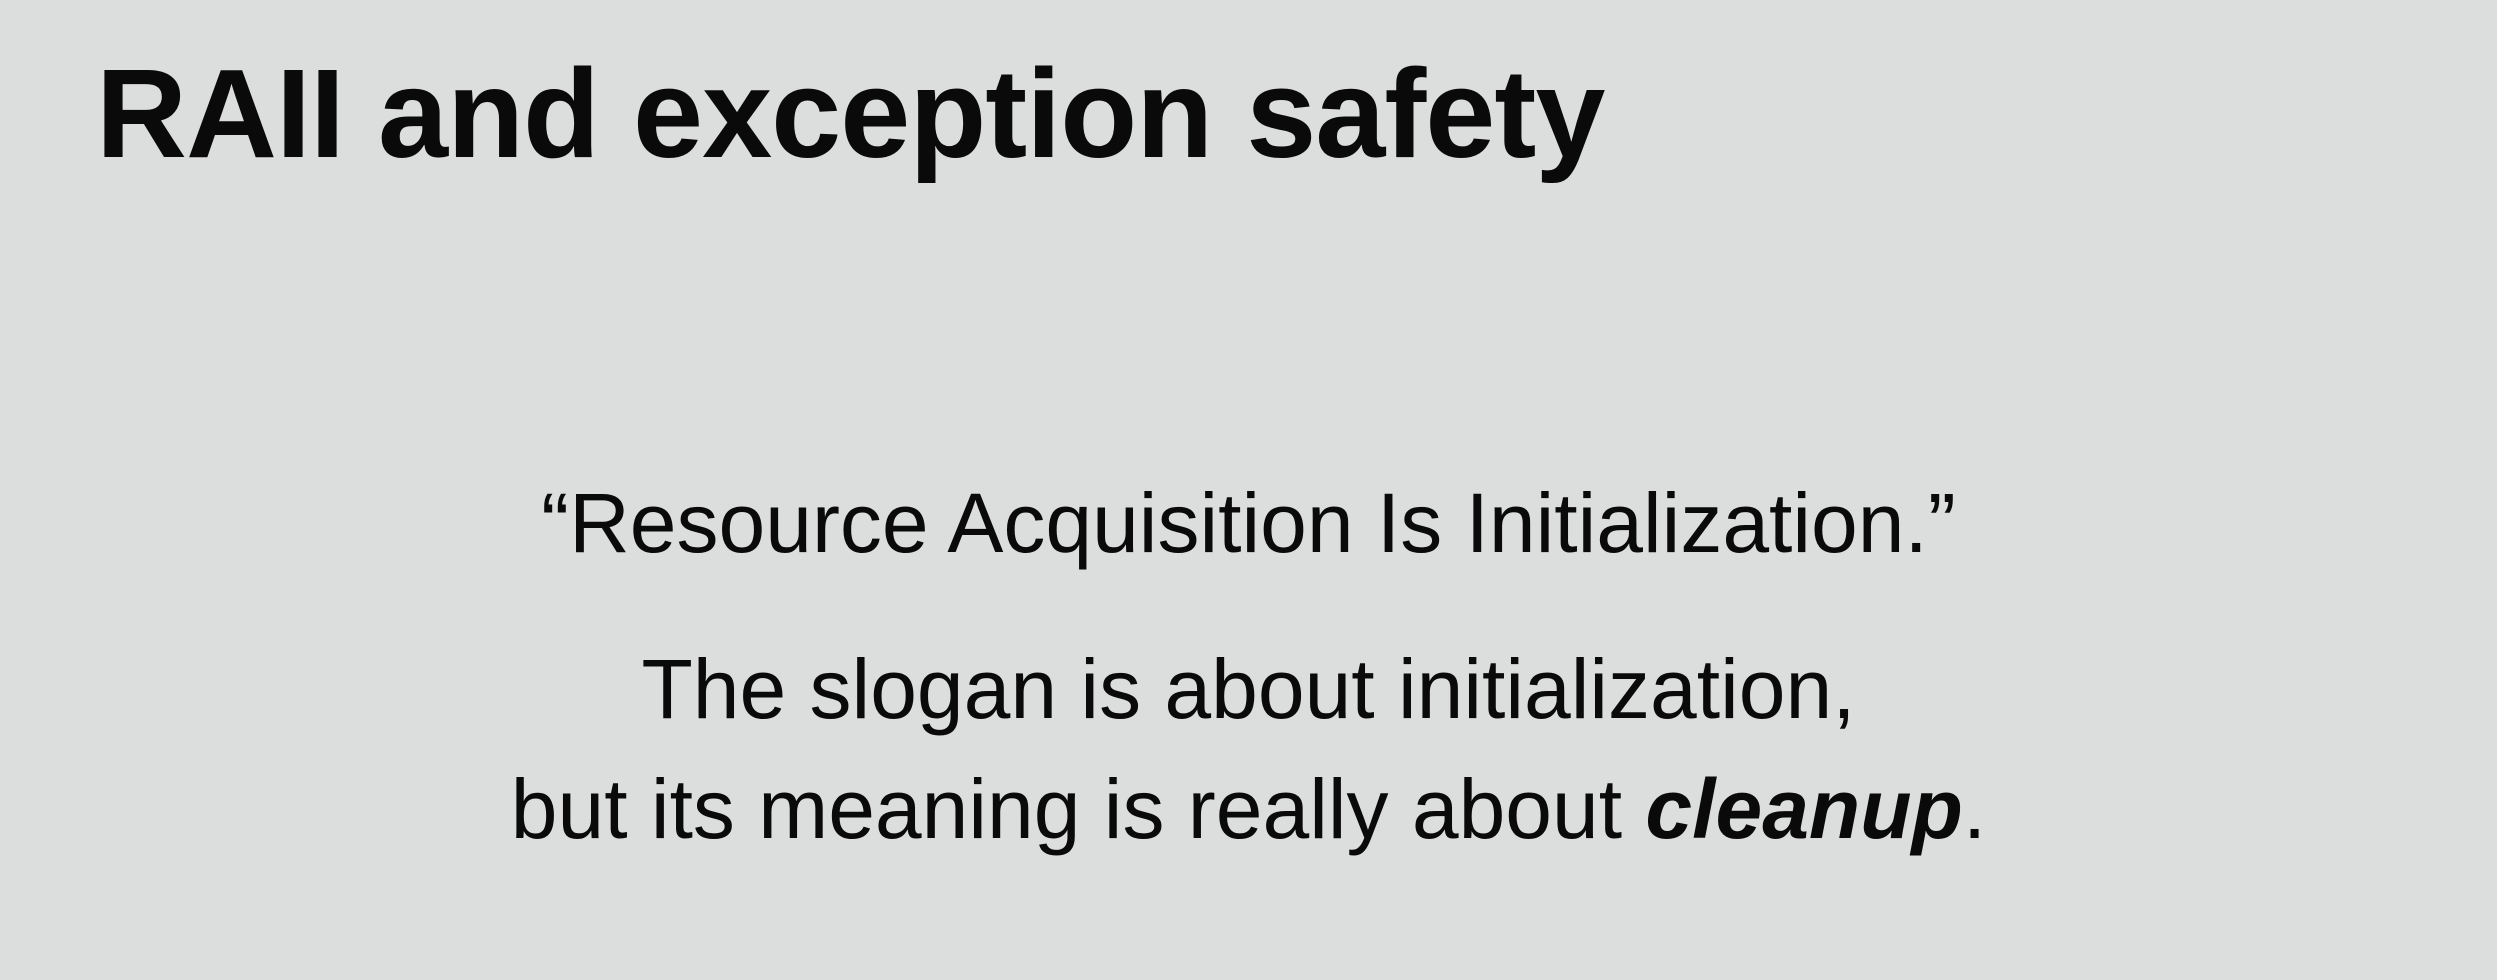  I want to click on slide-title: RAII and exception safety, so click(850, 113).